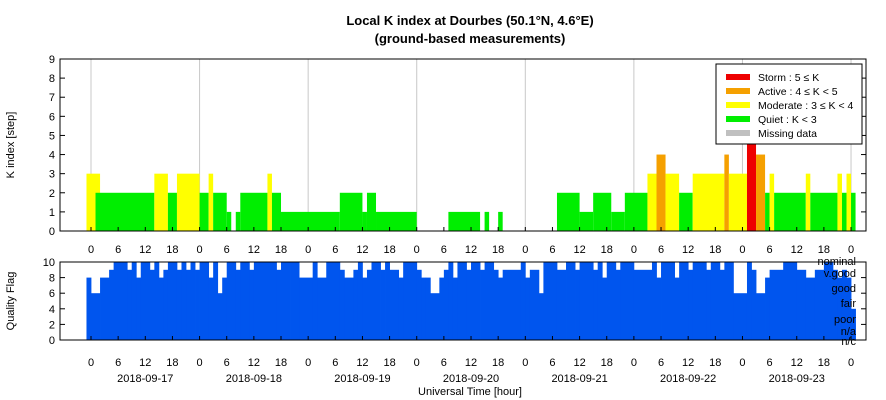 The image size is (886, 400). What do you see at coordinates (688, 379) in the screenshot?
I see `date-label: 2018-09-22` at bounding box center [688, 379].